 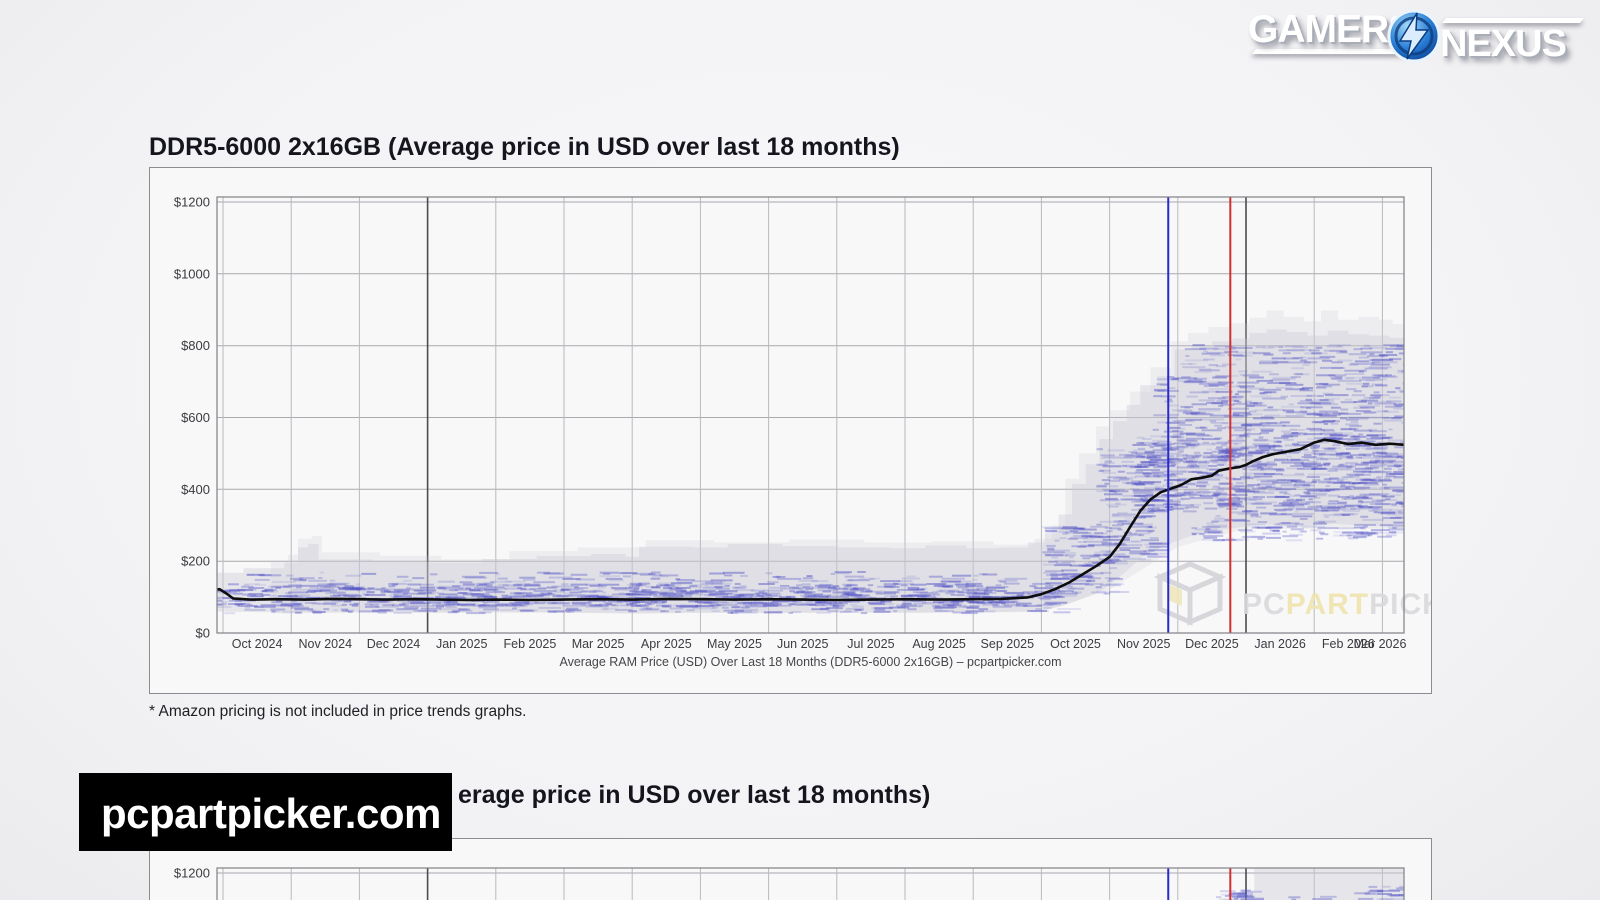 I want to click on gn-globe-icon, so click(x=1414, y=36).